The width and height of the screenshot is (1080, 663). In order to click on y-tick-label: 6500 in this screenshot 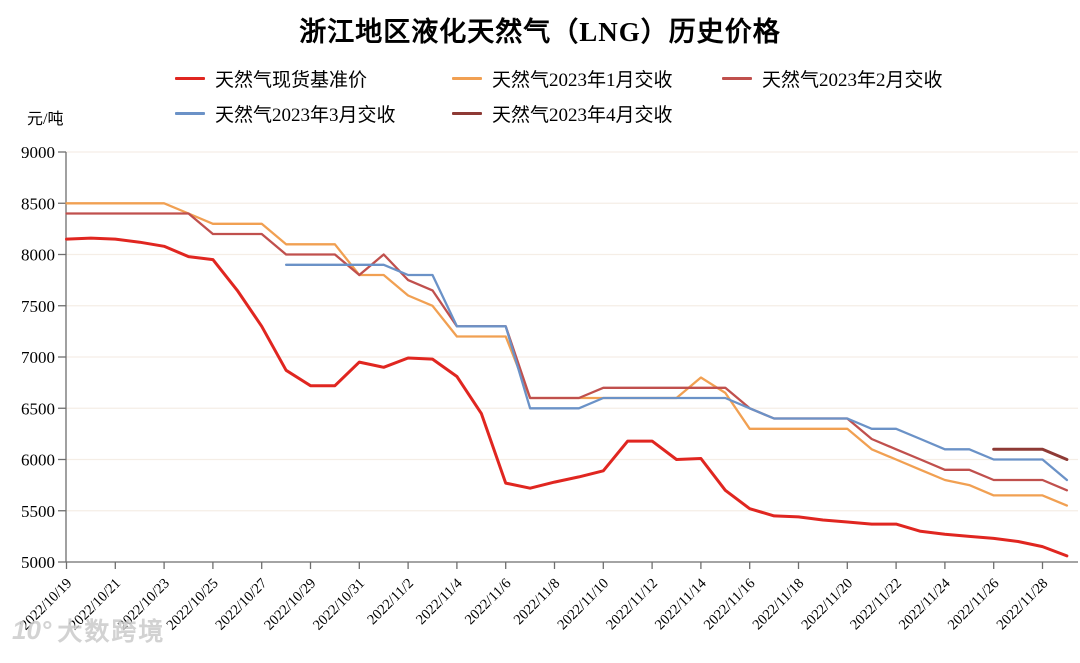, I will do `click(38, 408)`.